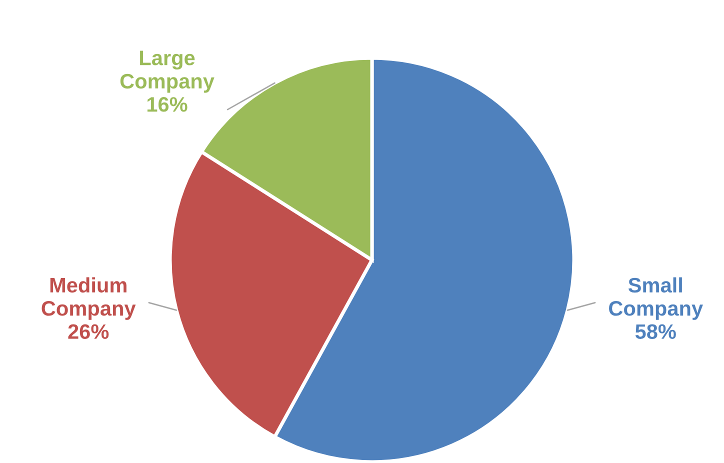 This screenshot has height=463, width=724. I want to click on slice-label: Large Company, so click(167, 71).